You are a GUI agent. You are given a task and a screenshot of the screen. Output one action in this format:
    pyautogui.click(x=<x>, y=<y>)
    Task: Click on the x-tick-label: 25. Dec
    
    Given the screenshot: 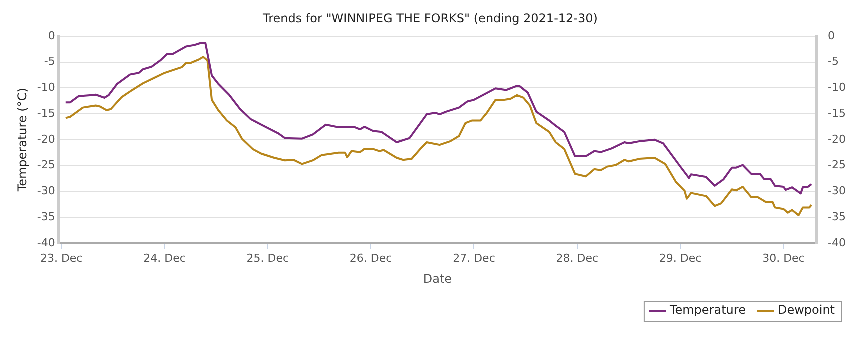 What is the action you would take?
    pyautogui.click(x=268, y=258)
    